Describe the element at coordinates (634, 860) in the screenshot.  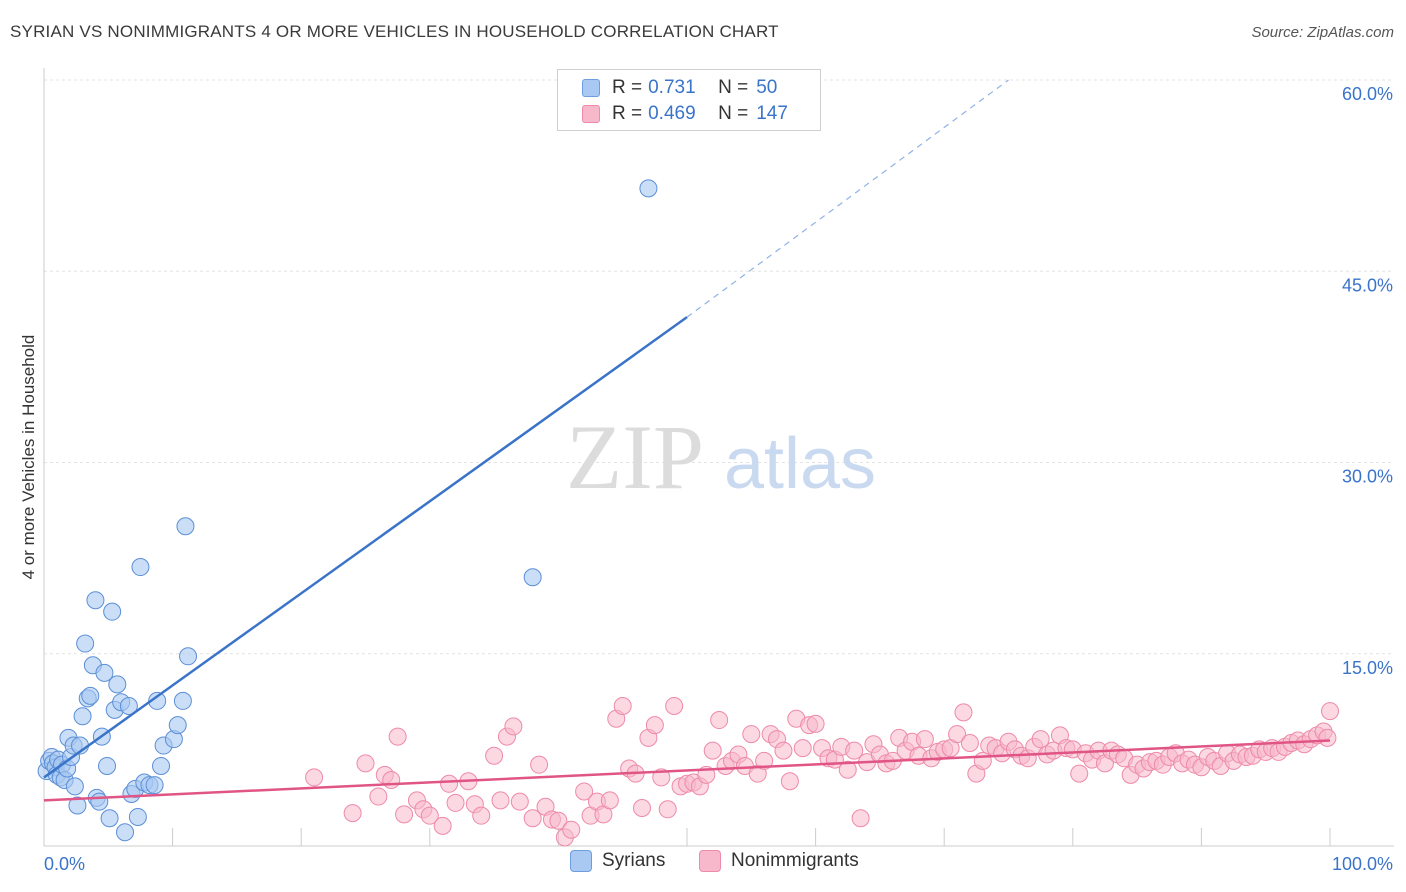
I see `bottom-legend-label-syrians: Syrians` at that location.